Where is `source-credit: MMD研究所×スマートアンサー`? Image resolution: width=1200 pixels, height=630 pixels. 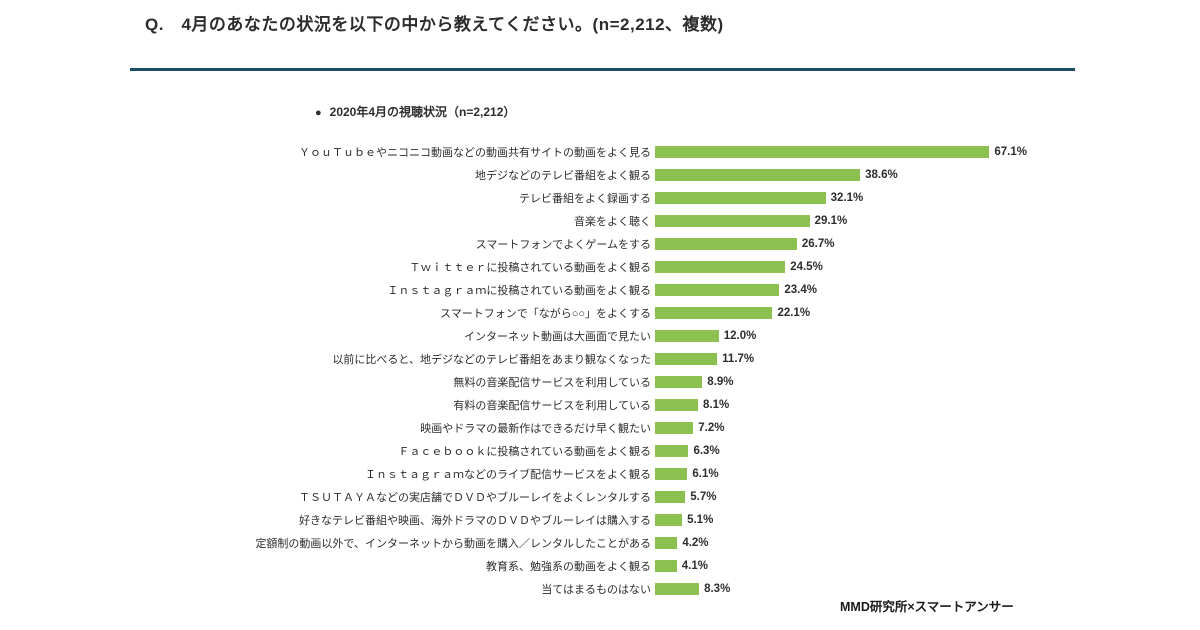
source-credit: MMD研究所×スマートアンサー is located at coordinates (927, 607).